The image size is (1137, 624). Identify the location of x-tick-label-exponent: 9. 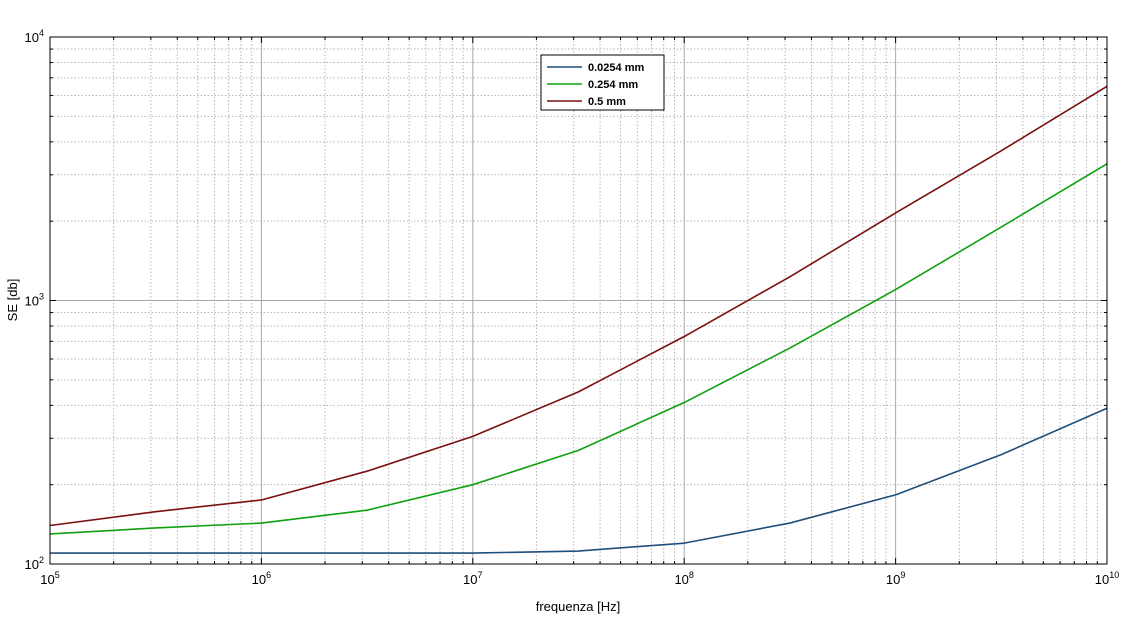
(902, 575).